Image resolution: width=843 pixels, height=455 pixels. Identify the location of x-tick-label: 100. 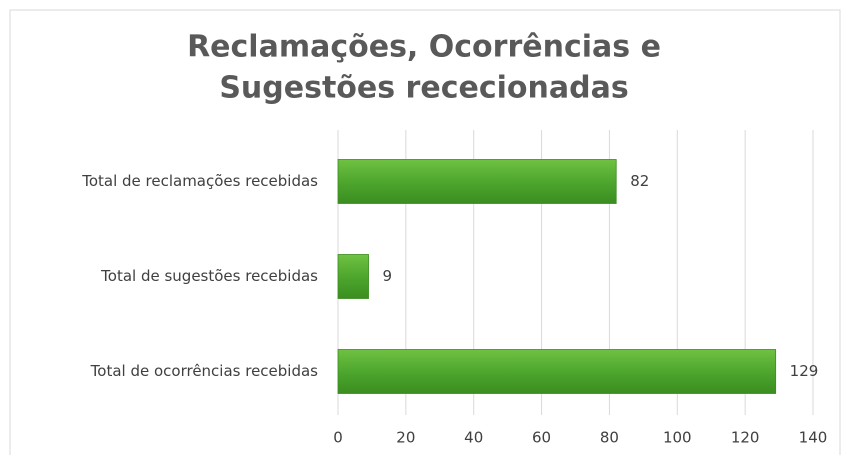
(677, 438).